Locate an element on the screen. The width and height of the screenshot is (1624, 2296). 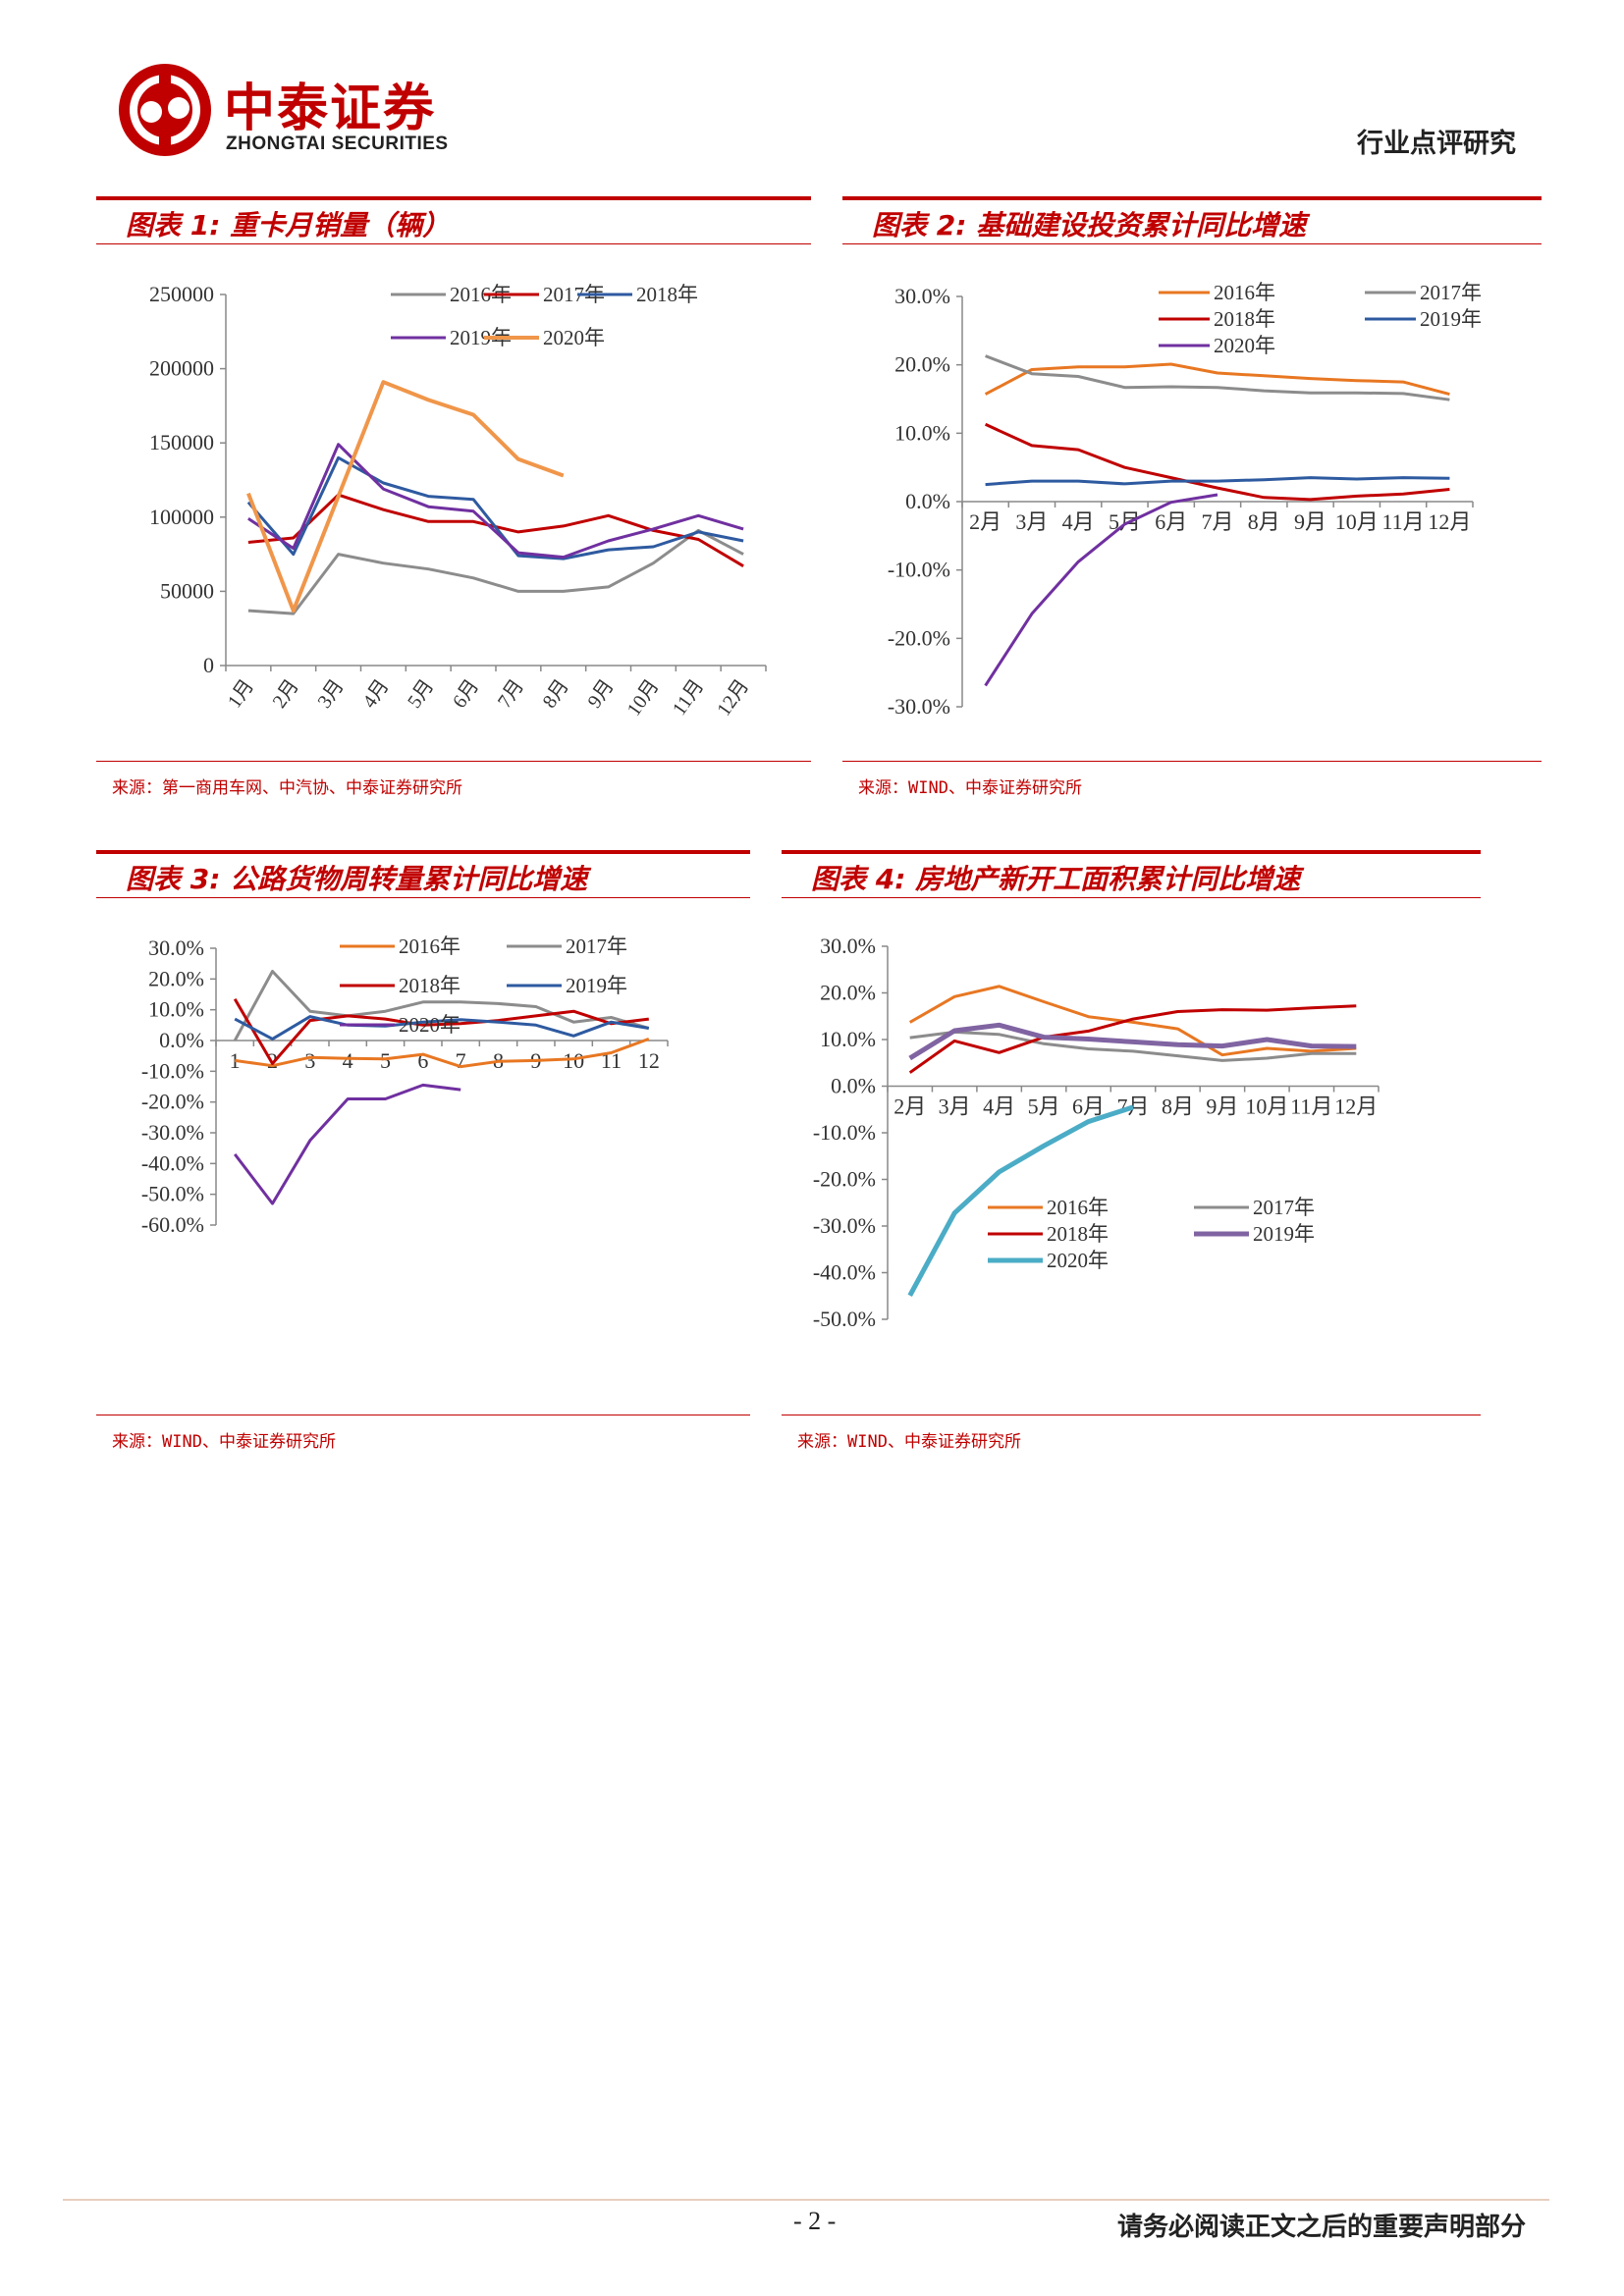
x-tick-label: 10 is located at coordinates (573, 1061).